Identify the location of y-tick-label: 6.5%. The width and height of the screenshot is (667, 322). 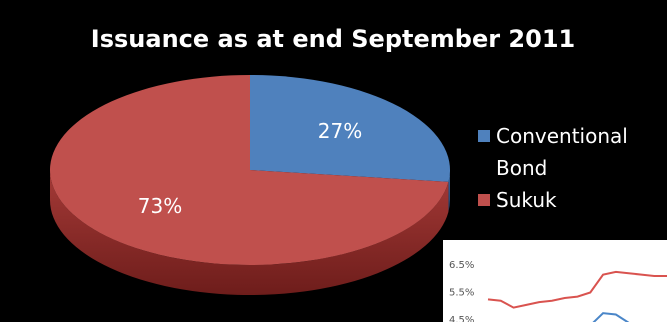
(461, 265).